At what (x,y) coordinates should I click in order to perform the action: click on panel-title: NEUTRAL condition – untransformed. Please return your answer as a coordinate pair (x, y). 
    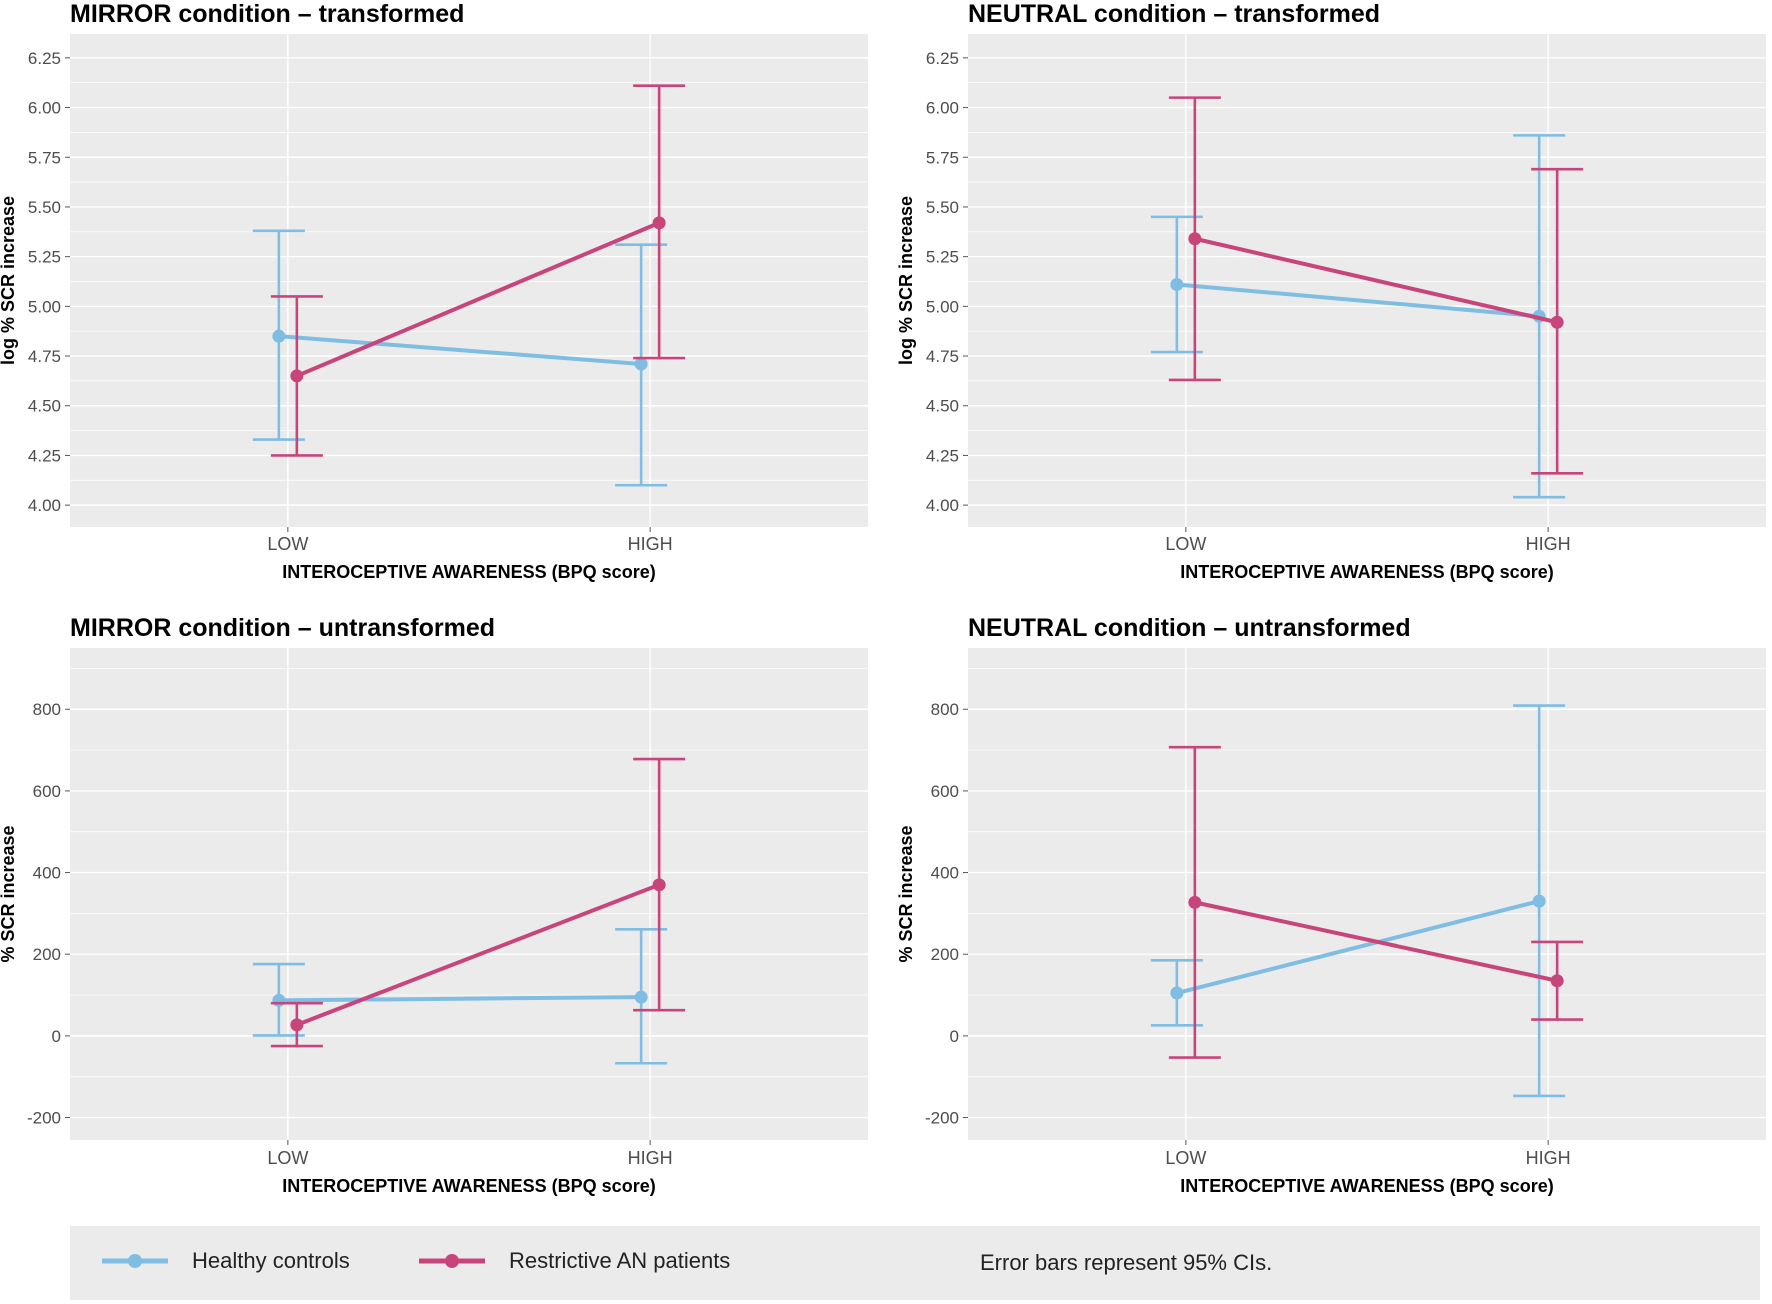
    Looking at the image, I should click on (1189, 628).